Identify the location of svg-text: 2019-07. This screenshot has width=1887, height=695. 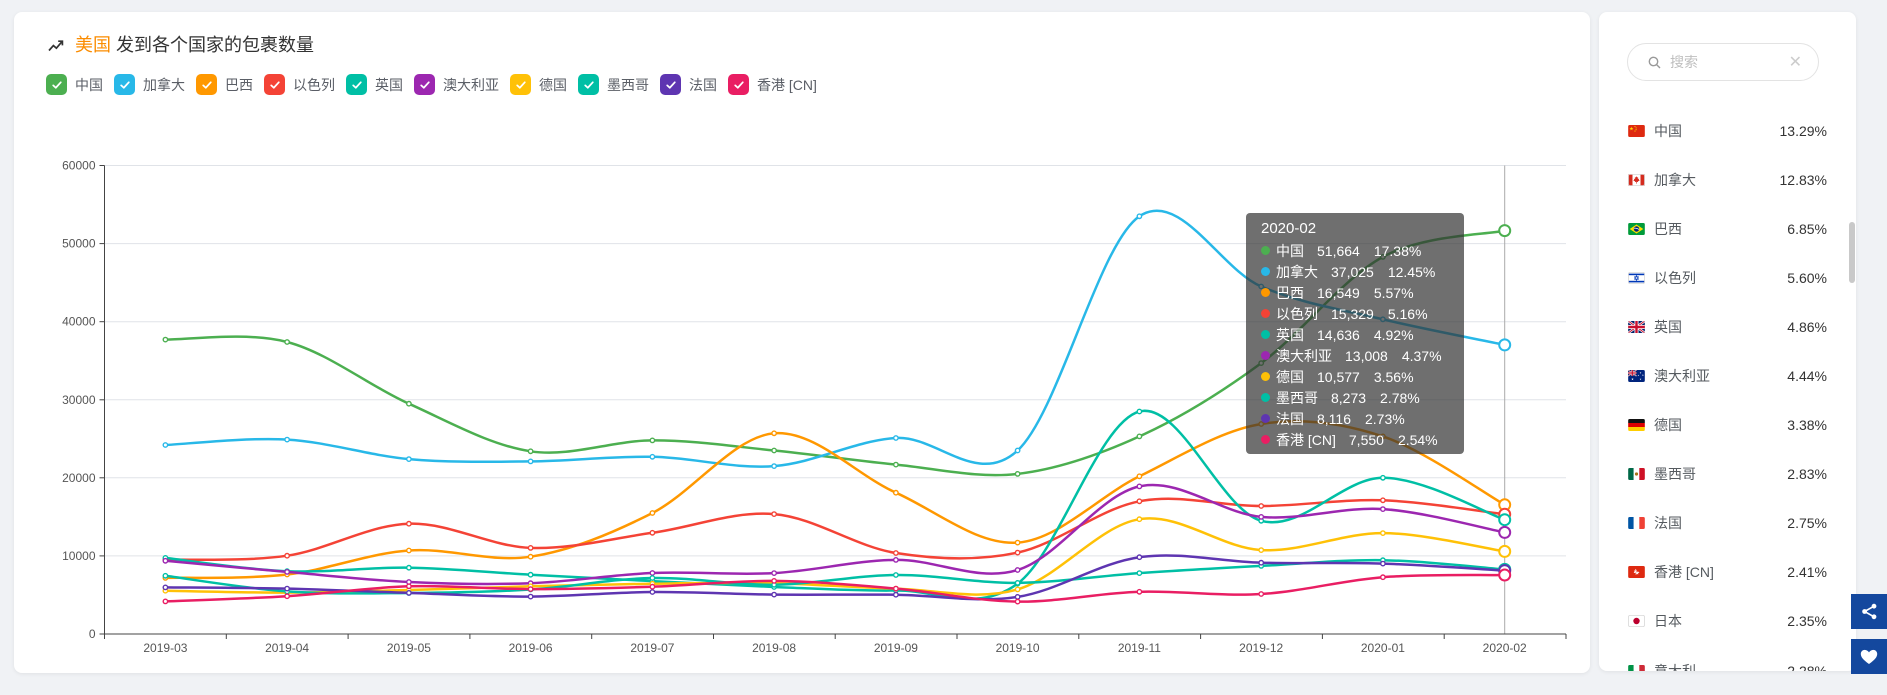
(652, 648).